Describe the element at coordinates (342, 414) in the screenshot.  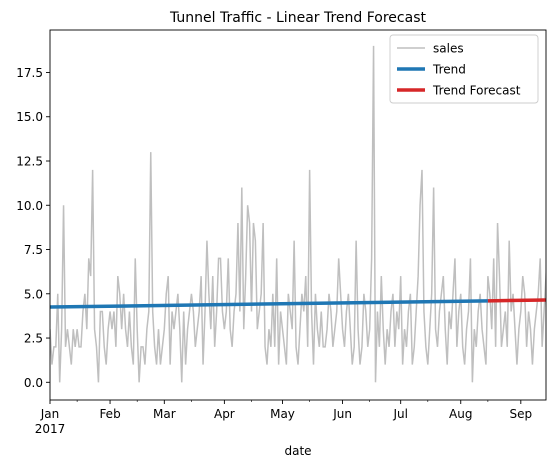
I see `x-tick-label: Jun` at that location.